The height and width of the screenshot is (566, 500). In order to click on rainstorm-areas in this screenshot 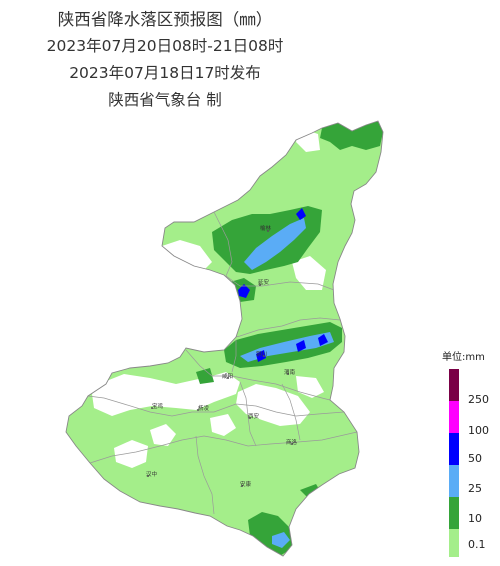, I will do `click(283, 285)`.